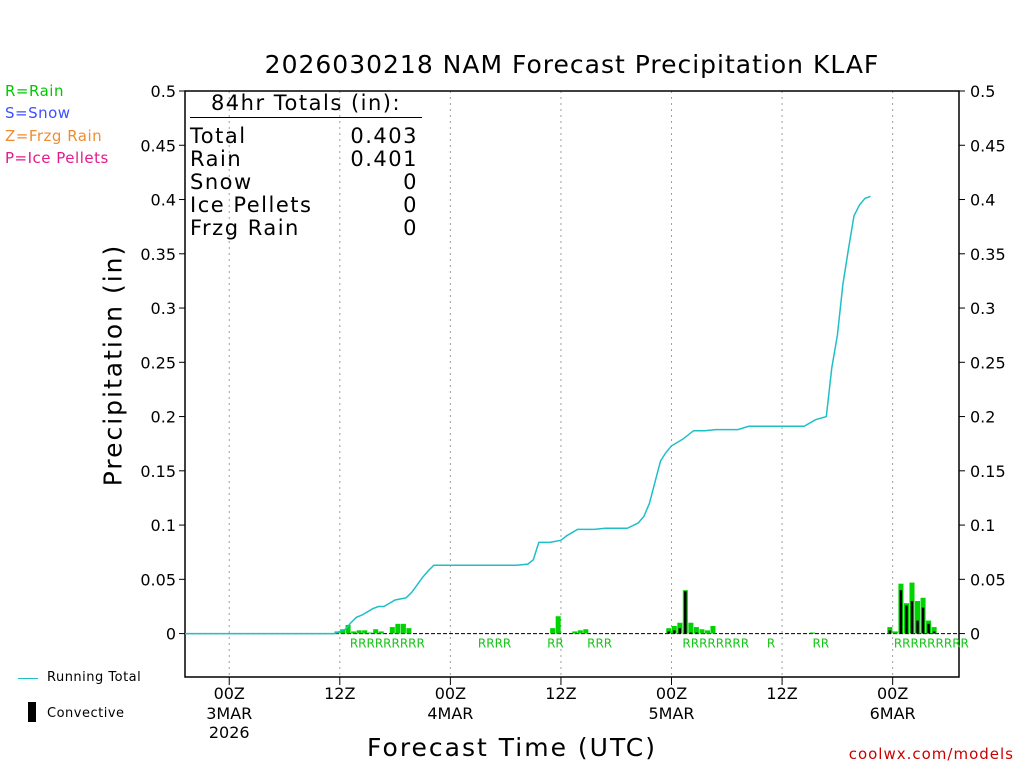 This screenshot has width=1024, height=768. I want to click on y-tick-label-left: 0.4, so click(163, 200).